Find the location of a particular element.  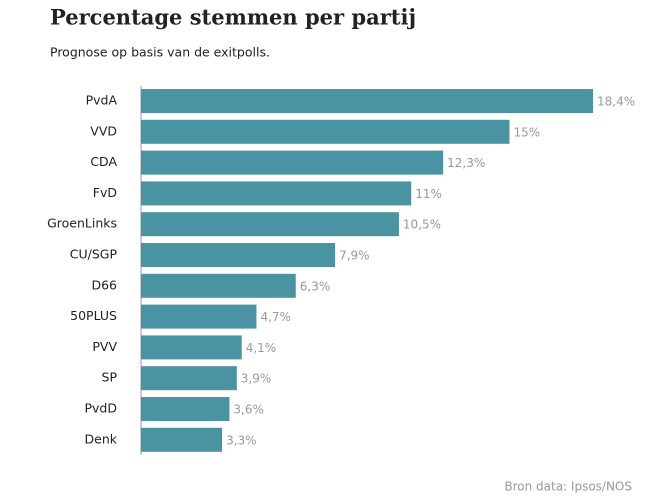

category-label: D66 is located at coordinates (104, 284).